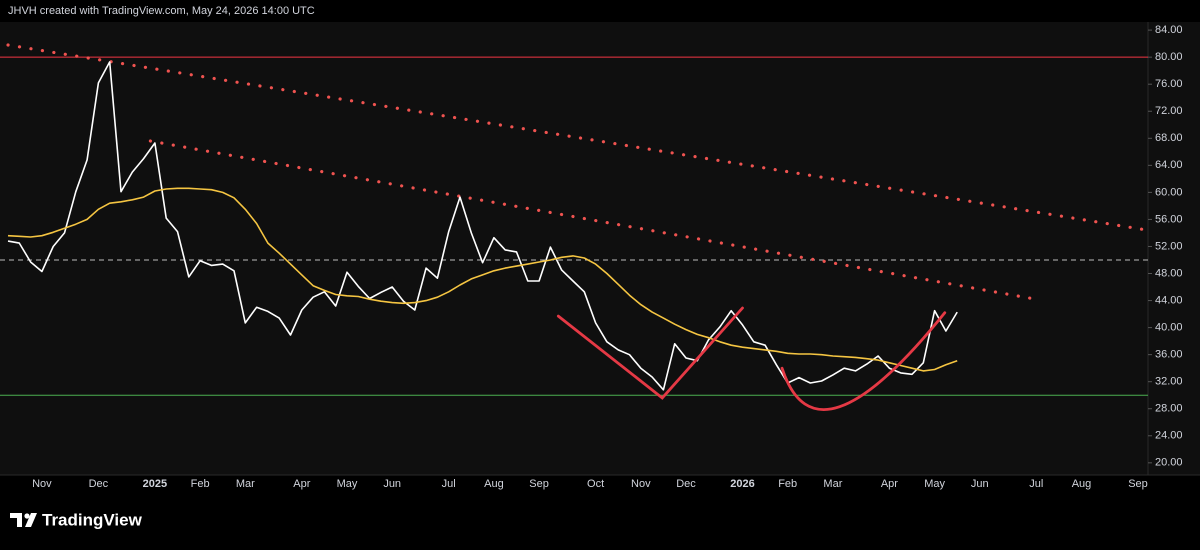  I want to click on y-tick-label: 44.00, so click(1169, 300).